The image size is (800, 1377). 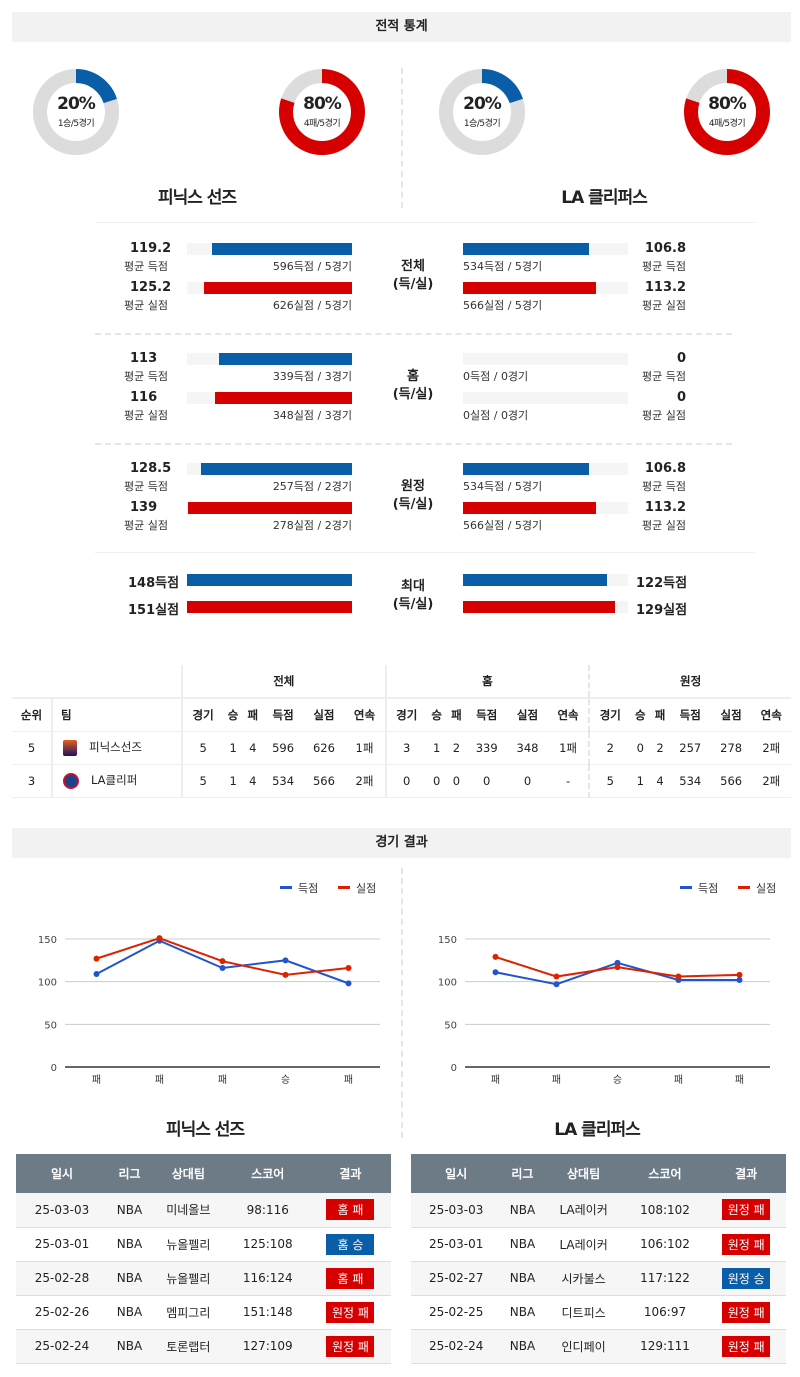 What do you see at coordinates (54, 1068) in the screenshot?
I see `y-tick-label: 0` at bounding box center [54, 1068].